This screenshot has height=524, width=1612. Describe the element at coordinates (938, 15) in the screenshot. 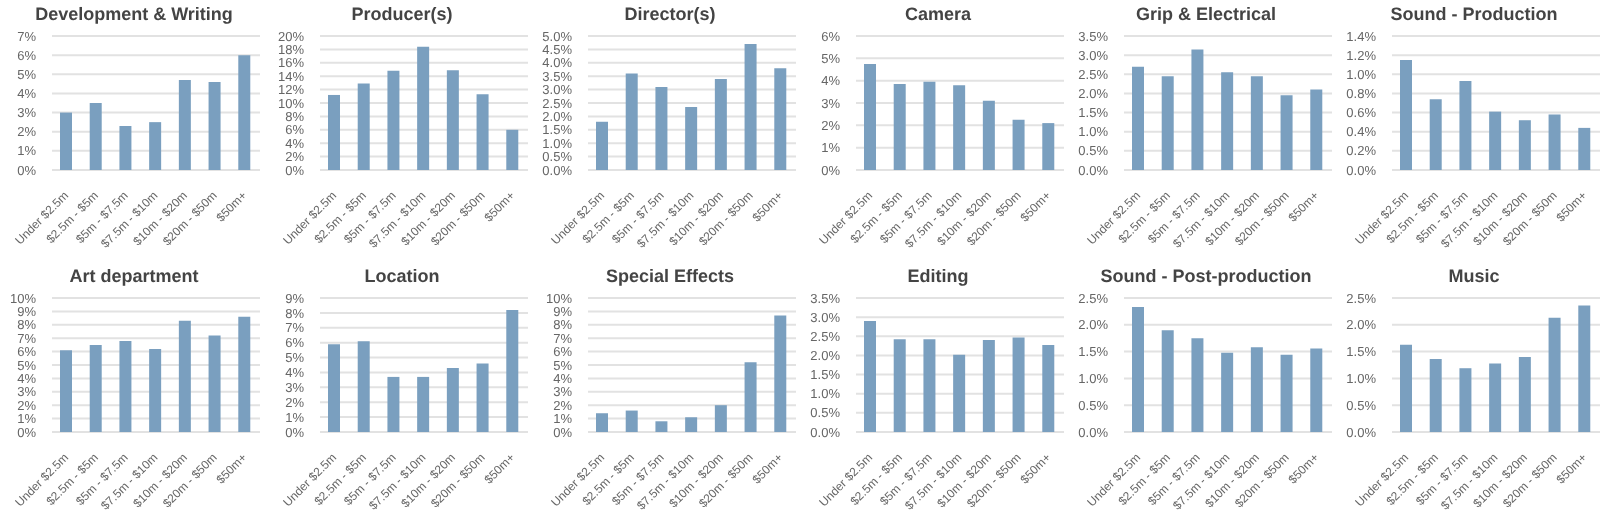

I see `chart-title: Camera` at that location.